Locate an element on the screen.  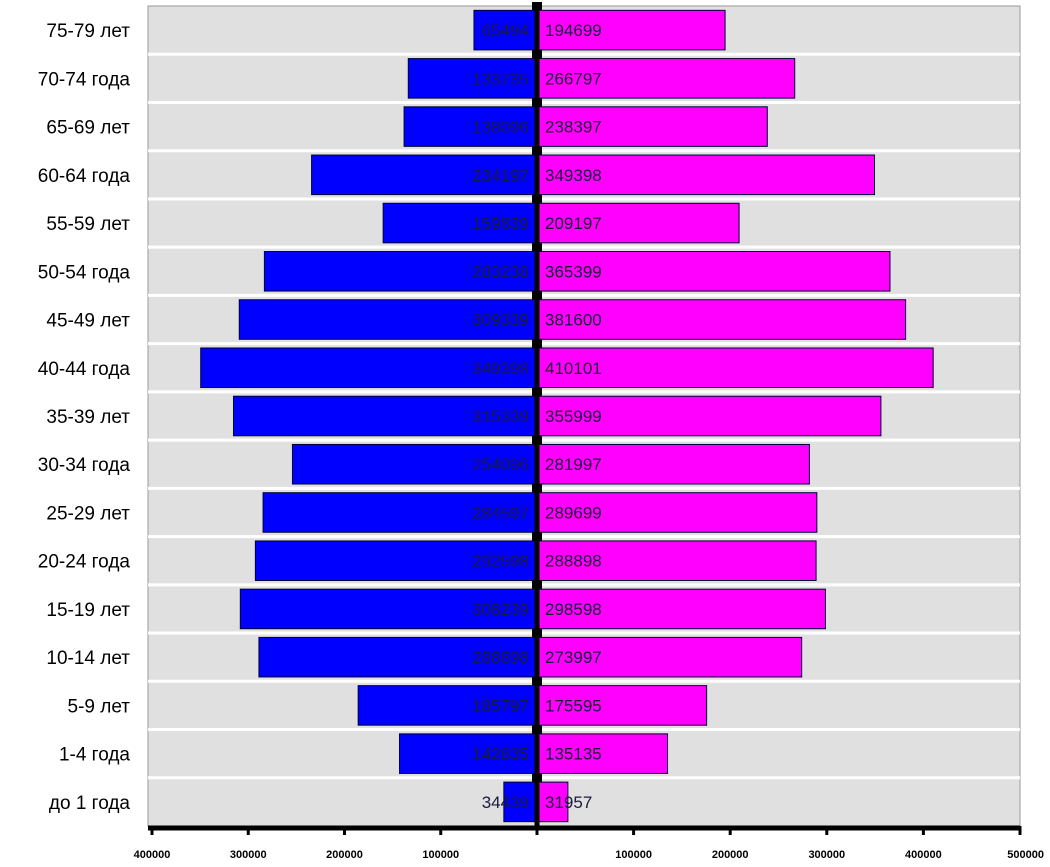
category-label: 50-54 года is located at coordinates (84, 272).